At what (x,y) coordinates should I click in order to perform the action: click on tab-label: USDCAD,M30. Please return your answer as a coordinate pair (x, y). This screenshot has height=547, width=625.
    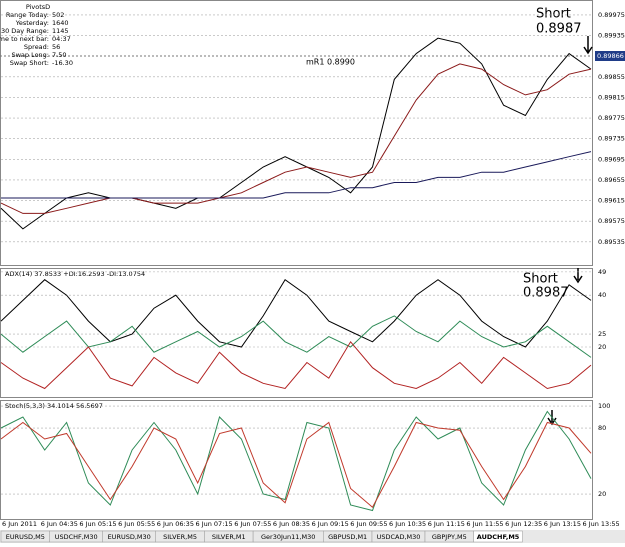
    Looking at the image, I should click on (399, 537).